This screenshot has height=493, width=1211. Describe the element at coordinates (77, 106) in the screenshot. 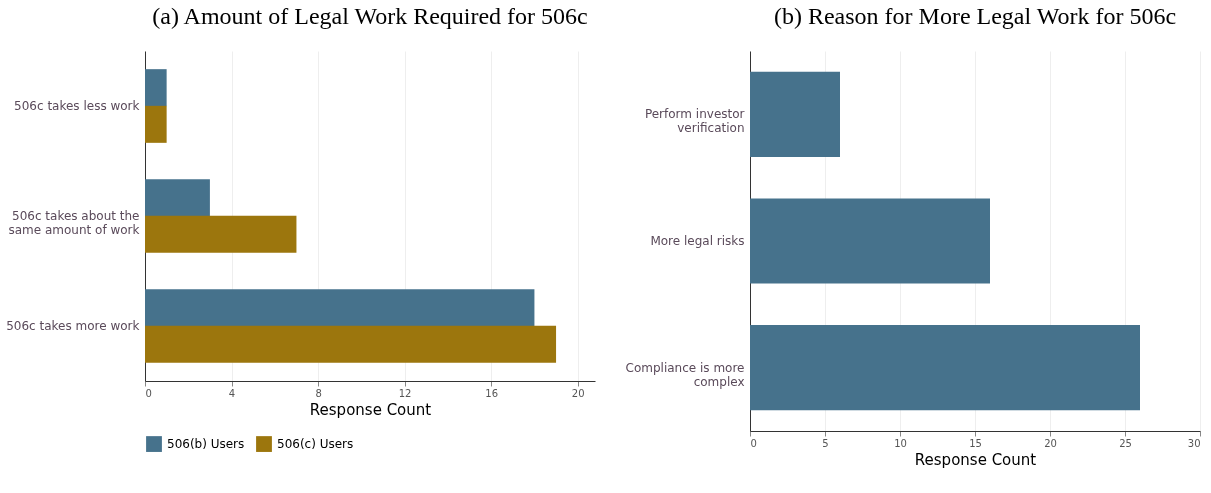

I see `y-tick-label: 506c takes less work` at that location.